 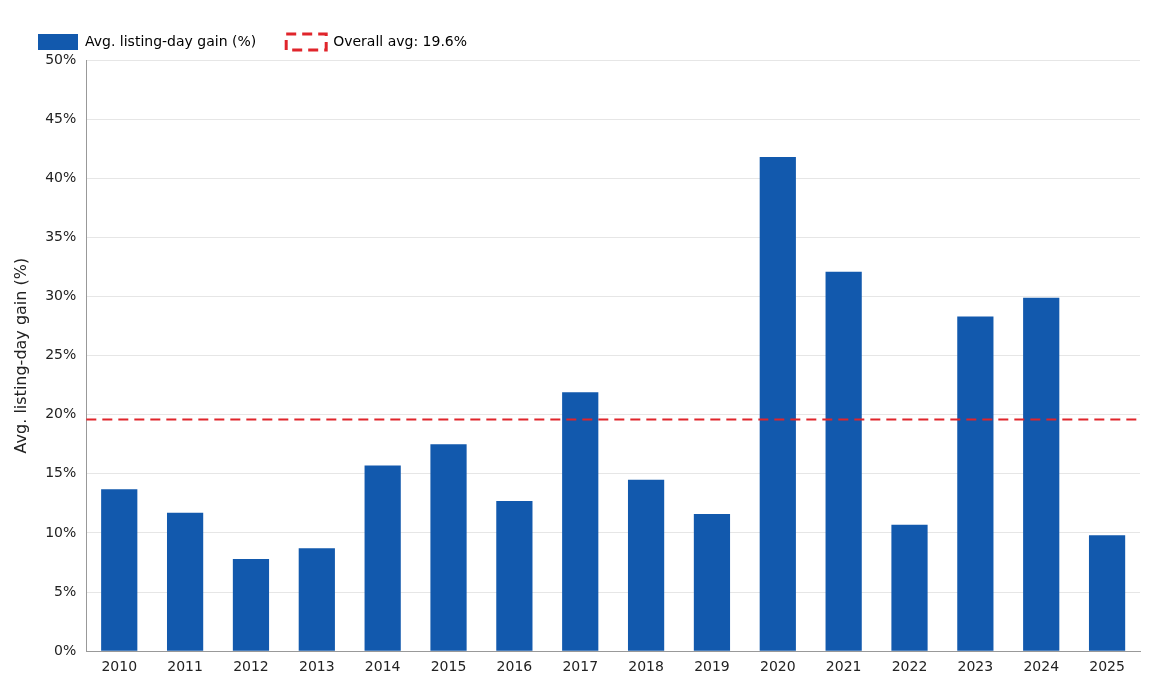 I want to click on y-tick-label: 35%, so click(x=61, y=236).